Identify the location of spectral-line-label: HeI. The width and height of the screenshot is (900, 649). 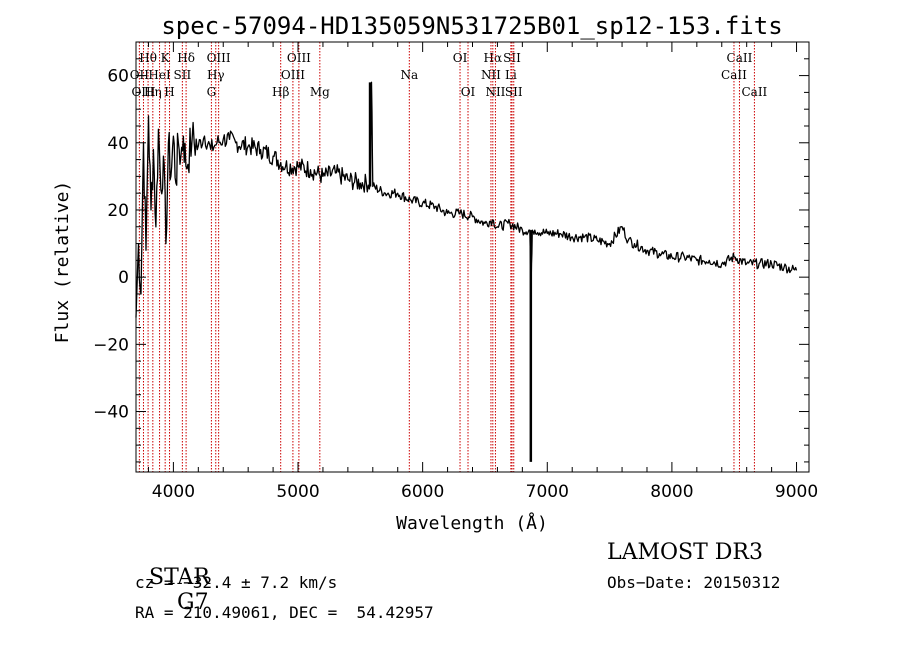
(159, 75).